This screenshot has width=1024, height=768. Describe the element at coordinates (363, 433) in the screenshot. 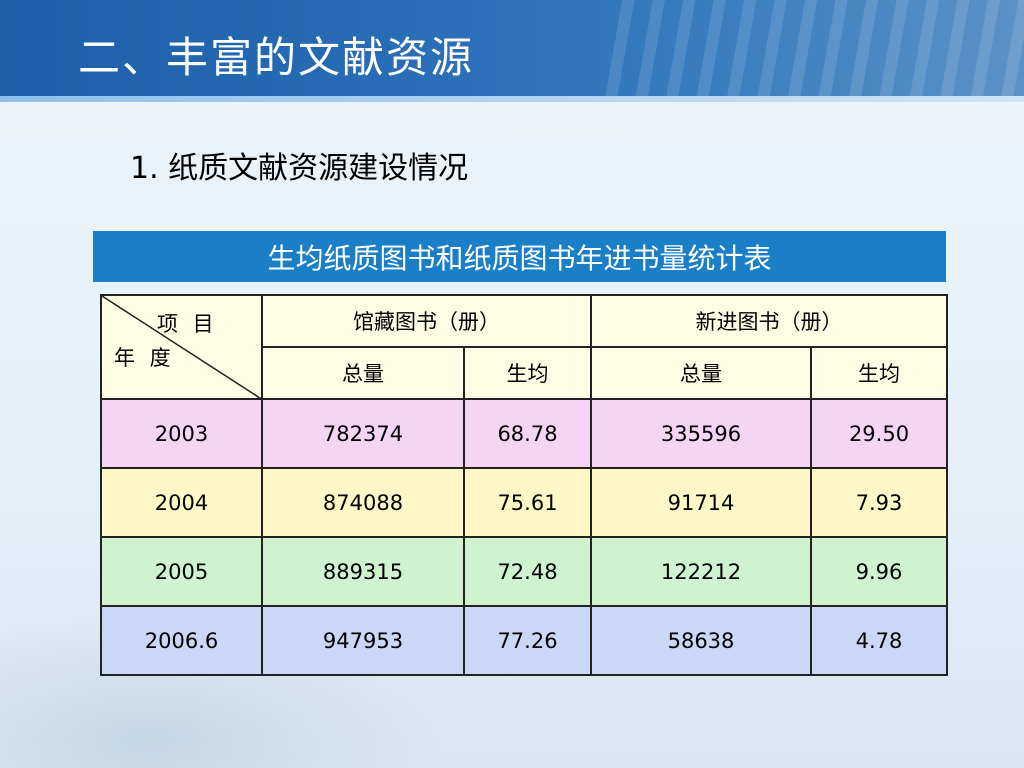

I see `cell-holdings-total: 782374` at that location.